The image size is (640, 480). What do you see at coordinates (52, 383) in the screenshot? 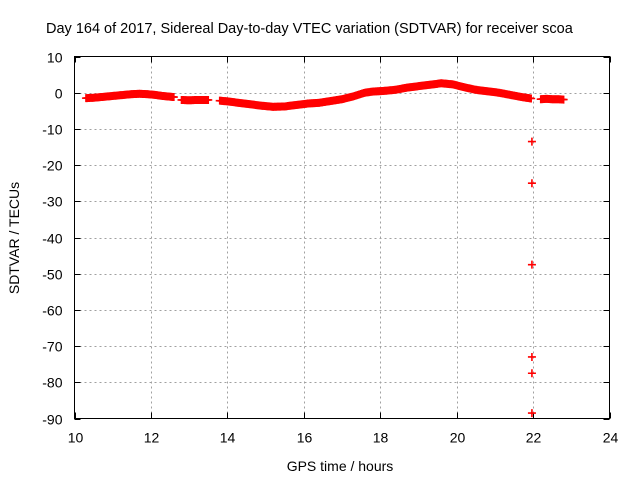
I see `y-tick-label: -80` at bounding box center [52, 383].